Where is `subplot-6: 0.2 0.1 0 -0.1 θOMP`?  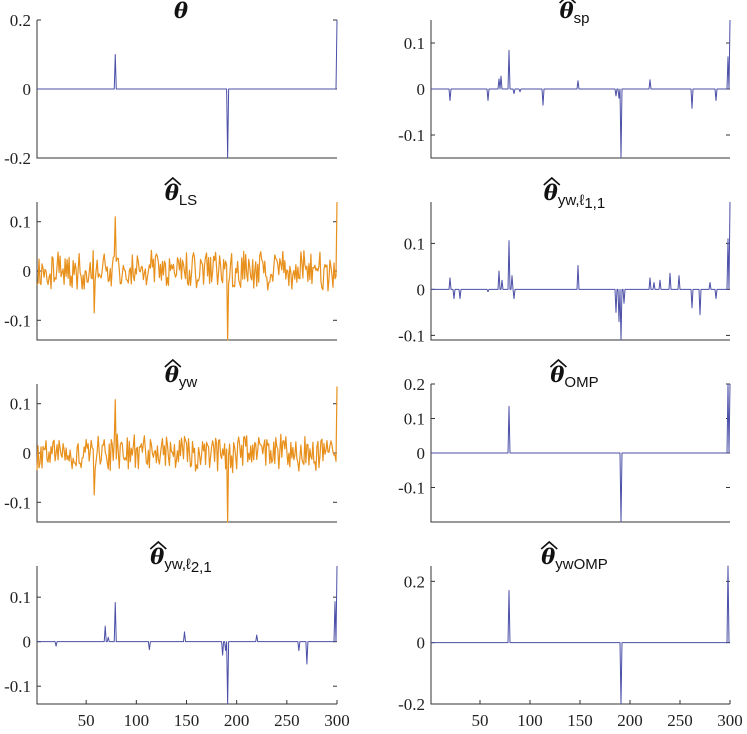
subplot-6: 0.2 0.1 0 -0.1 θOMP is located at coordinates (564, 440).